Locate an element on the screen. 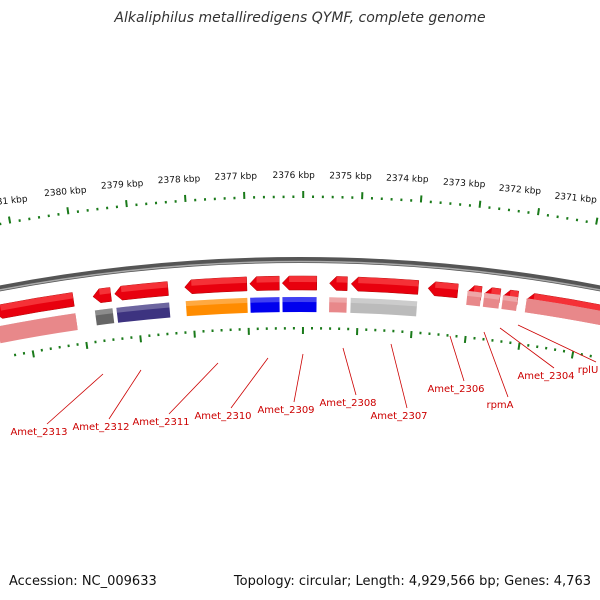 This screenshot has height=600, width=600. genome-backbone is located at coordinates (300, 274).